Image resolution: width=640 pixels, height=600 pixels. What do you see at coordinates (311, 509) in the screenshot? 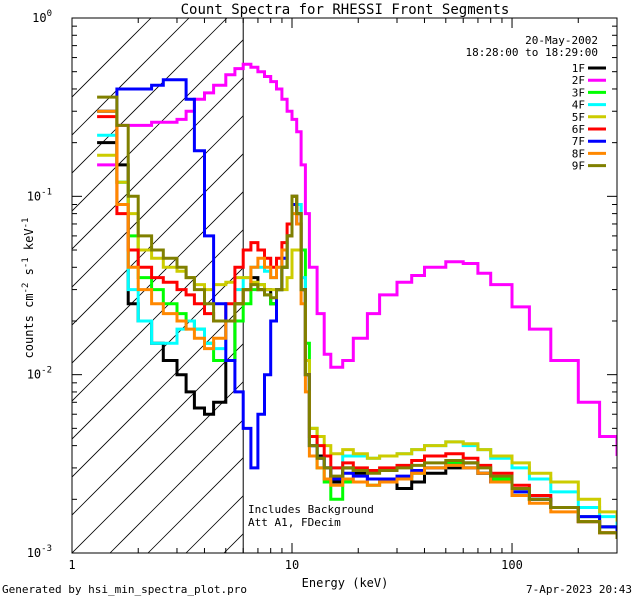
I see `annotation-background: Includes Background` at bounding box center [311, 509].